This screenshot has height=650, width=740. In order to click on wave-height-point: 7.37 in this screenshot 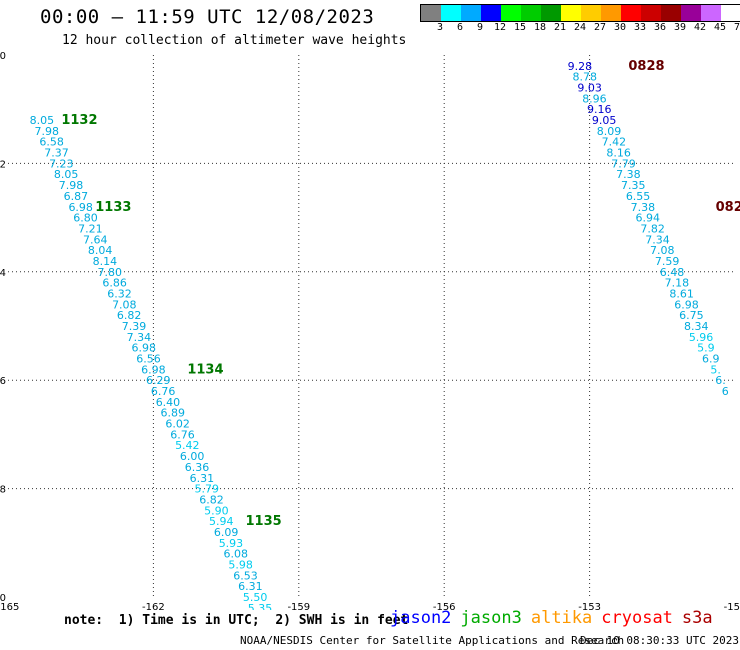, I will do `click(56, 153)`.